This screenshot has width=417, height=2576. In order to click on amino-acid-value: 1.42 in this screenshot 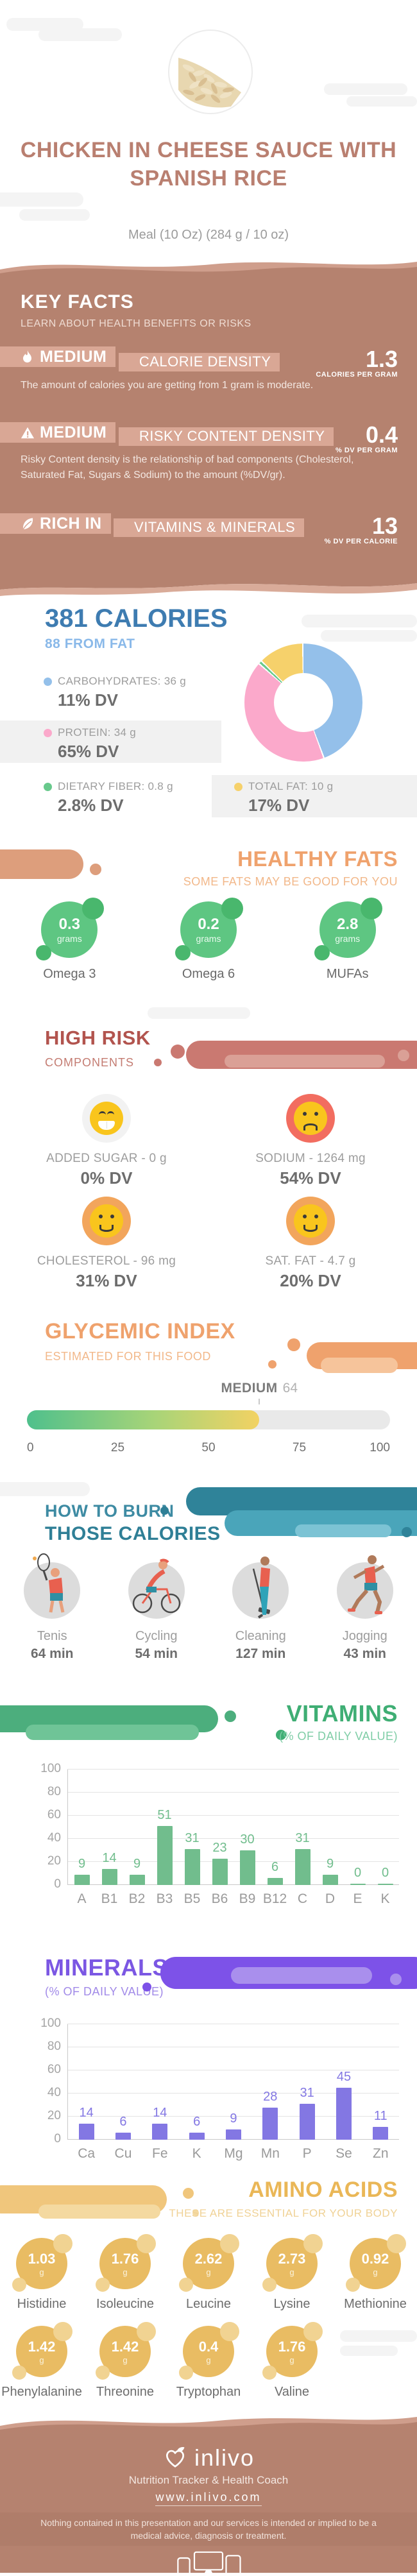, I will do `click(125, 2346)`.